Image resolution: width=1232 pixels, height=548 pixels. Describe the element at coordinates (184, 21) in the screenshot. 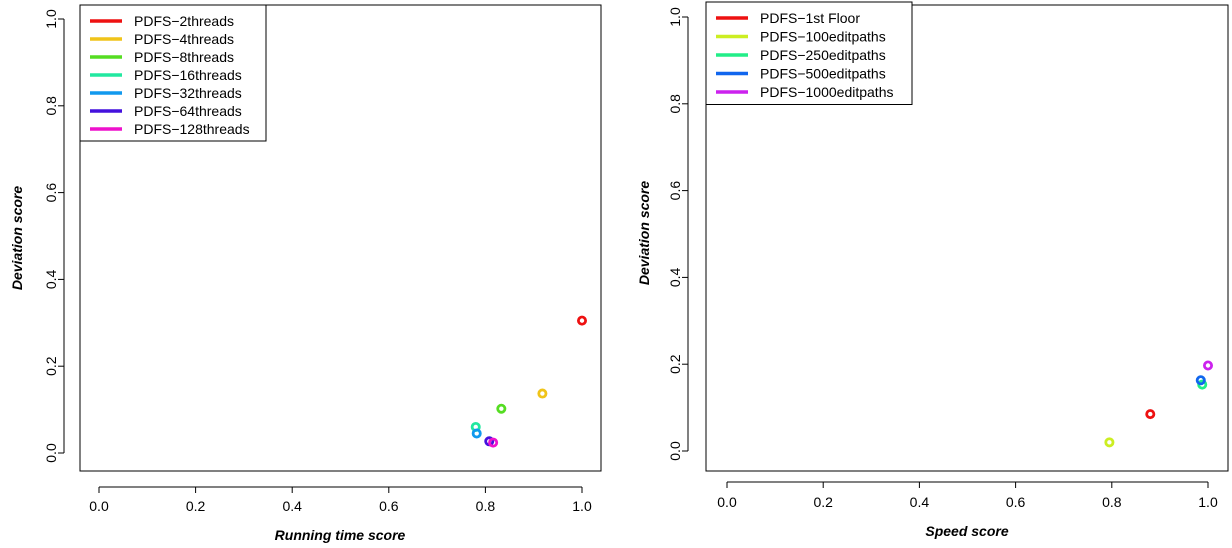

I see `legend-label: PDFS−2threads` at that location.